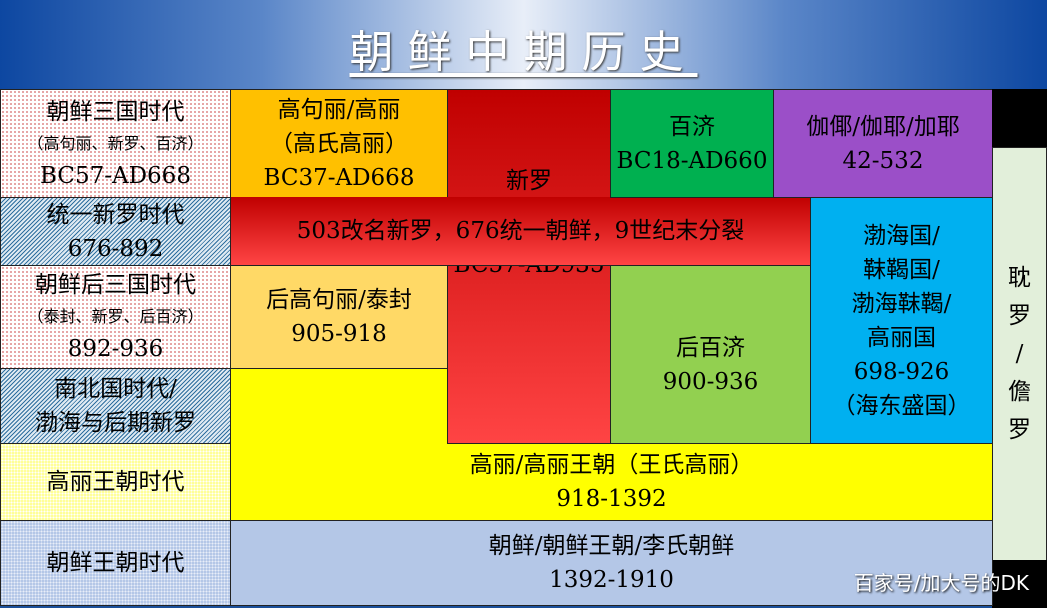 The height and width of the screenshot is (608, 1047). I want to click on joseon-cell: 朝鲜/朝鲜王朝/李氏朝鲜 1392-1910, so click(611, 563).